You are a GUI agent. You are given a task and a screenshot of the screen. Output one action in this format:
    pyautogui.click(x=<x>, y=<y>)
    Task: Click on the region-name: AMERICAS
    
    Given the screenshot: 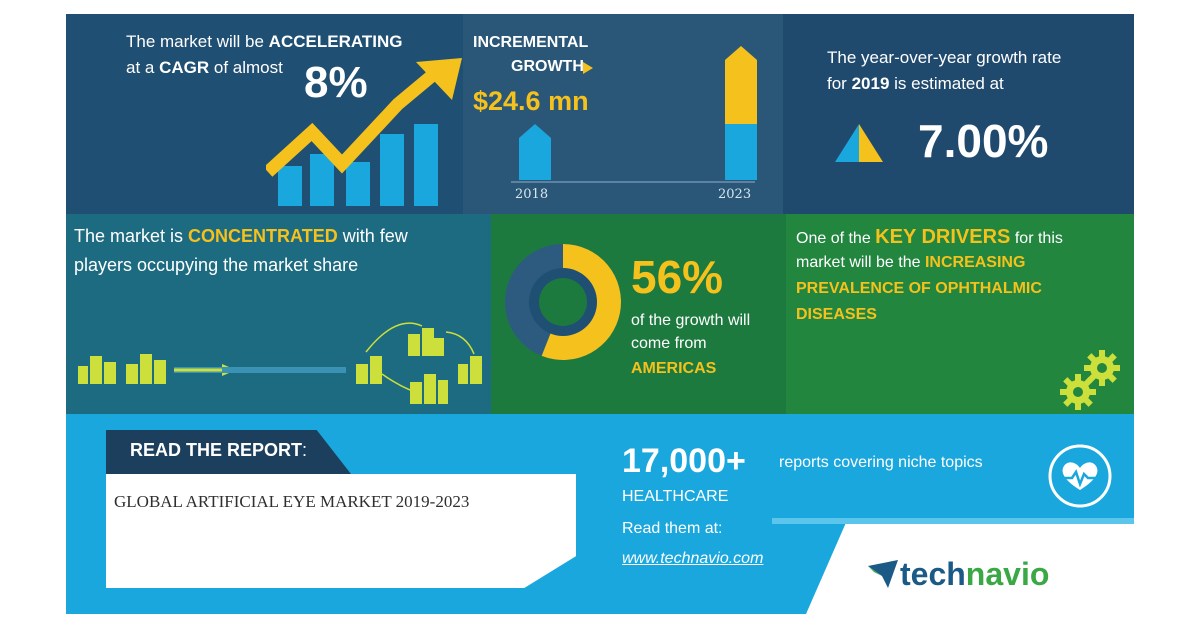 What is the action you would take?
    pyautogui.click(x=674, y=368)
    